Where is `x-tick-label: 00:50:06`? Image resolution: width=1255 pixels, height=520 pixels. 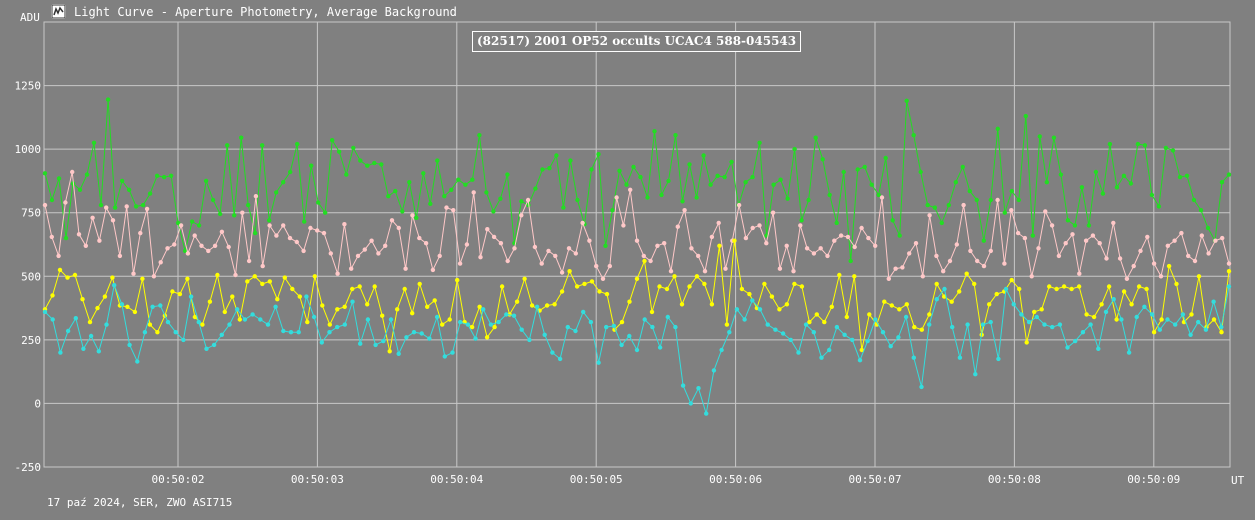
x-tick-label: 00:50:06 is located at coordinates (735, 479).